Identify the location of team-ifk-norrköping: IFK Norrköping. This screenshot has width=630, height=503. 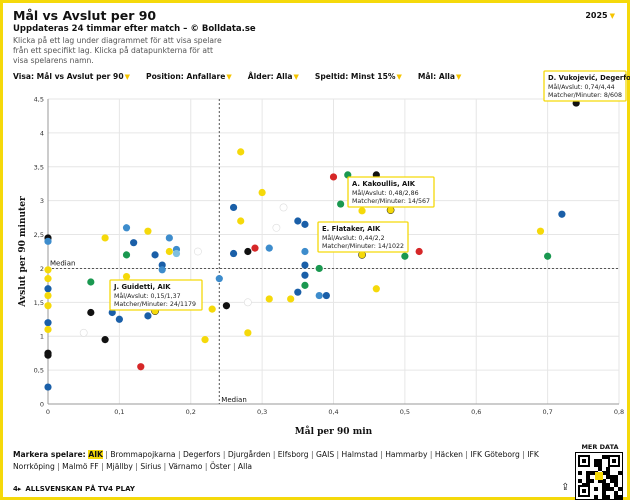
(276, 460).